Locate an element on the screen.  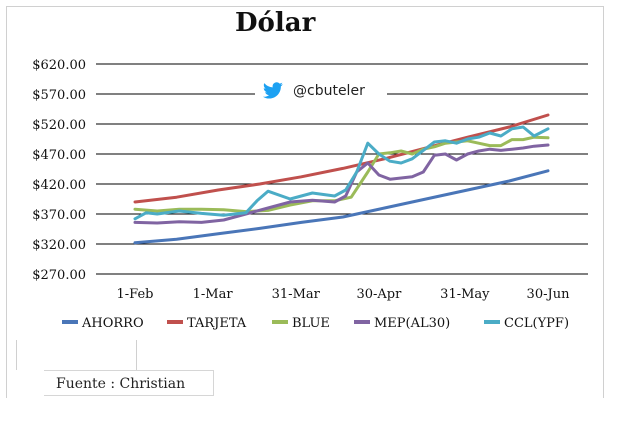
legend-entry: TARJETA is located at coordinates (207, 323).